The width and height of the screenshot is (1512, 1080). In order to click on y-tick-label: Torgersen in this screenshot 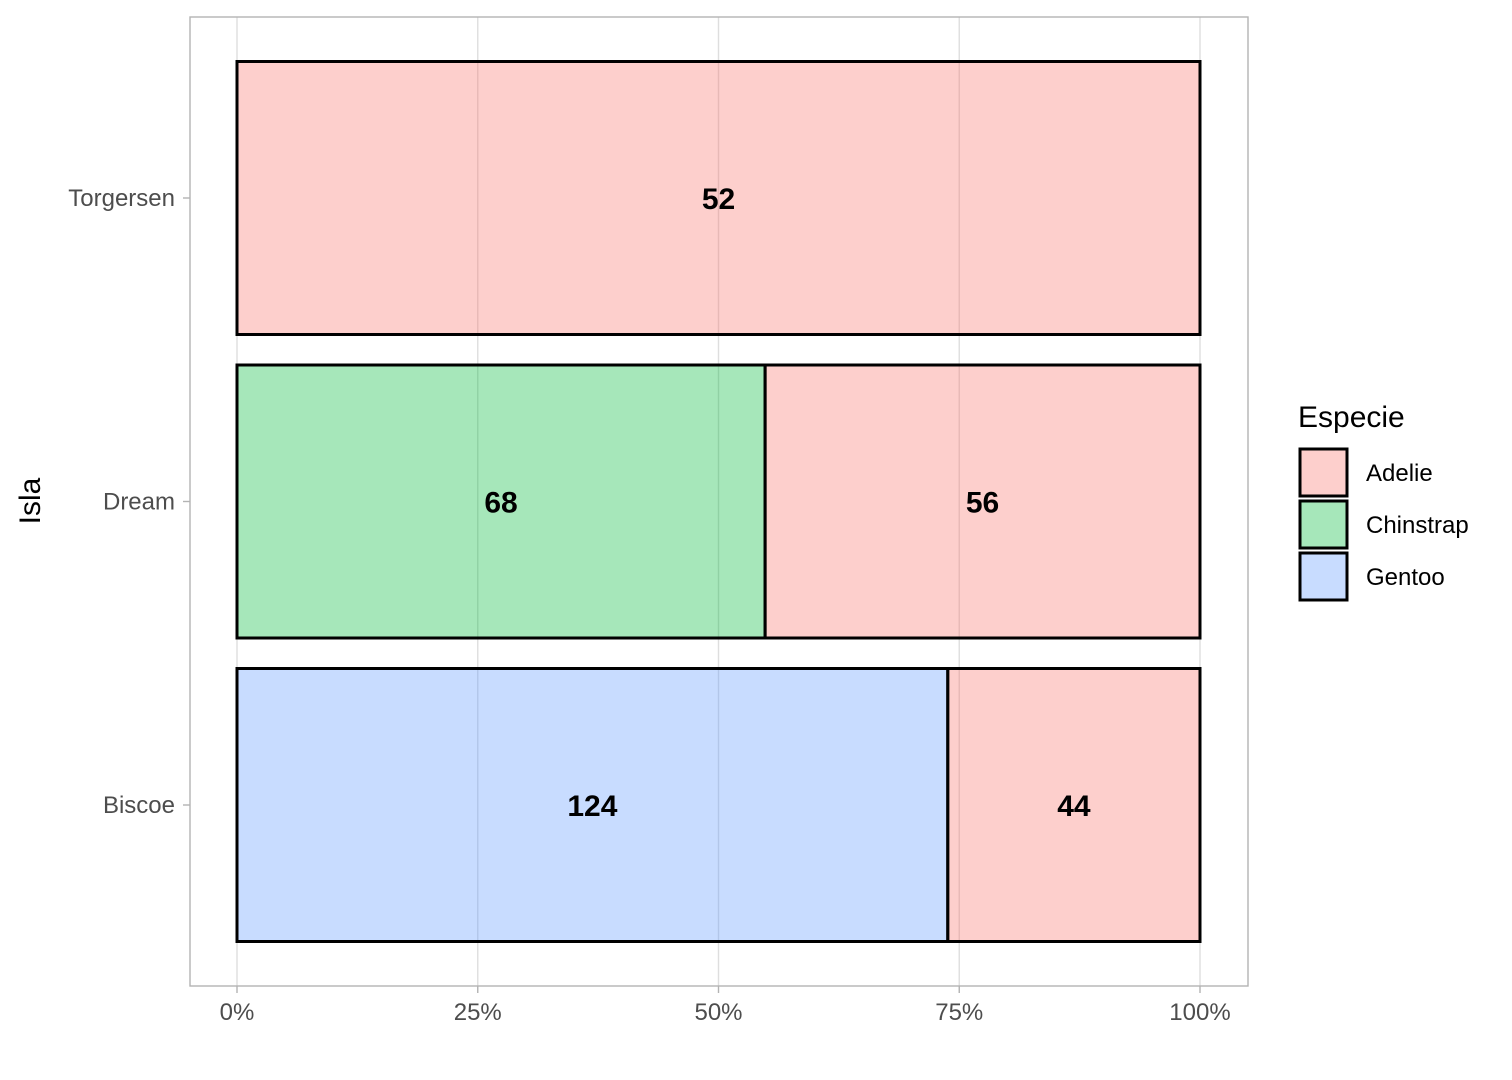, I will do `click(121, 198)`.